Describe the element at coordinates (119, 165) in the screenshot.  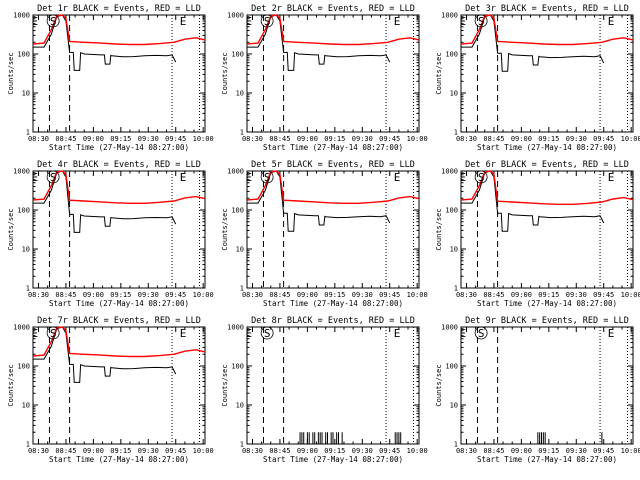
I see `panel-title: Det 4r BLACK = Events, RED = LLD` at that location.